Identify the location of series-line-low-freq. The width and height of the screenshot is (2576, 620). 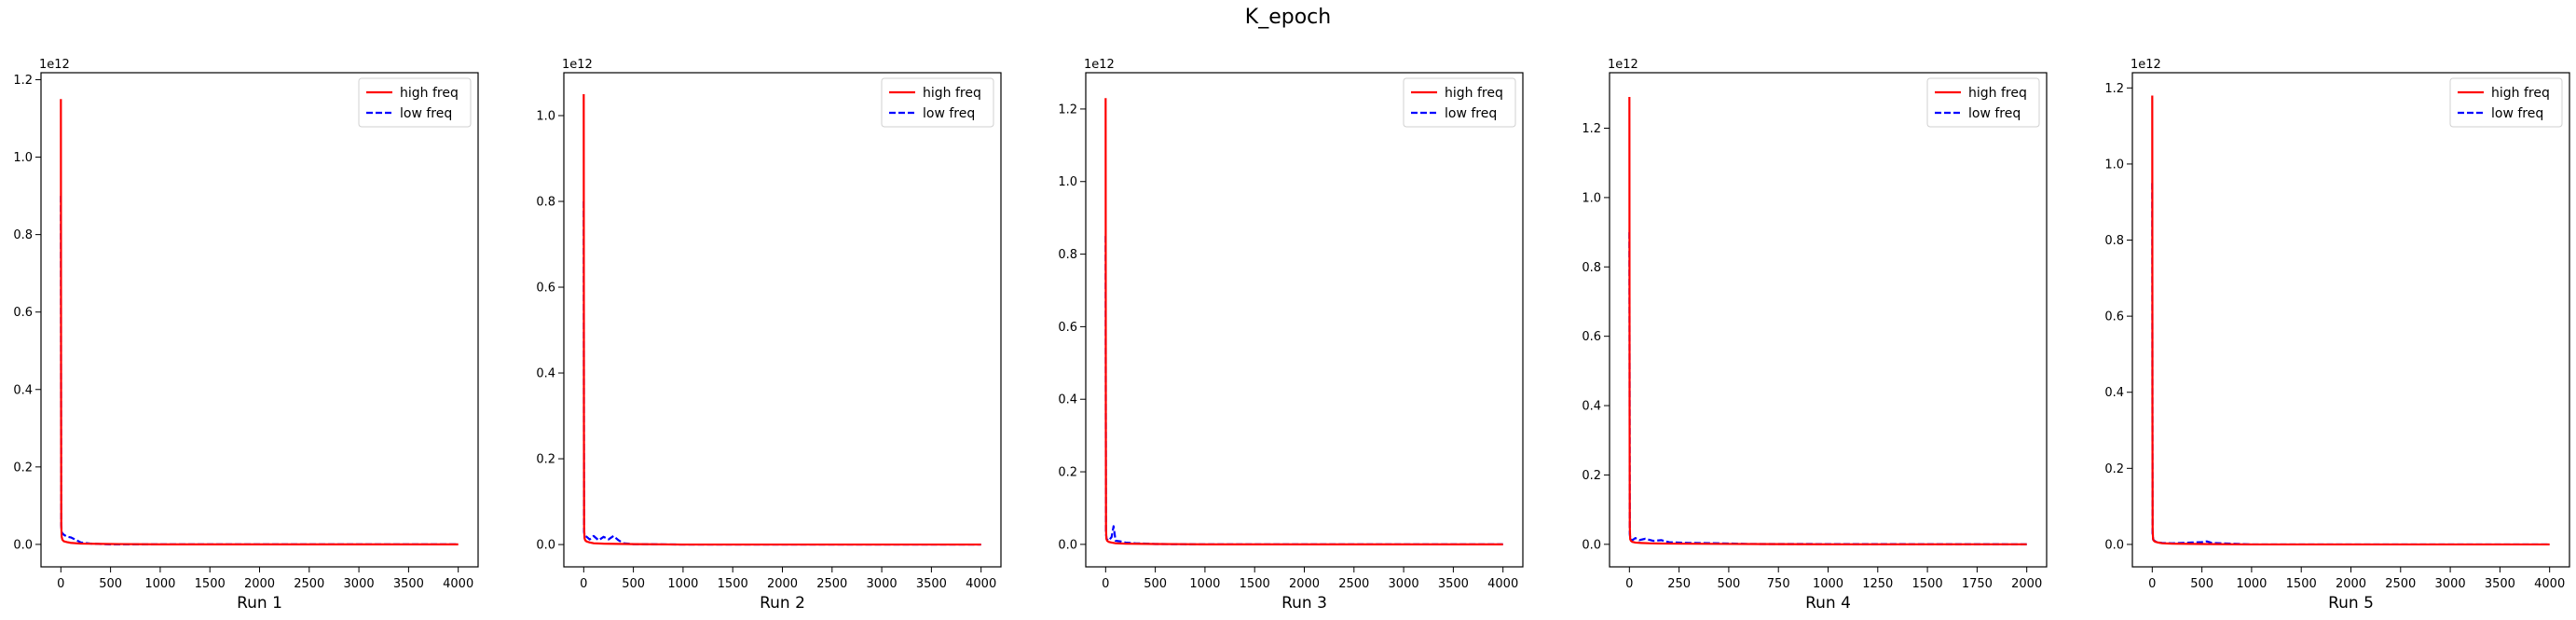
(781, 373).